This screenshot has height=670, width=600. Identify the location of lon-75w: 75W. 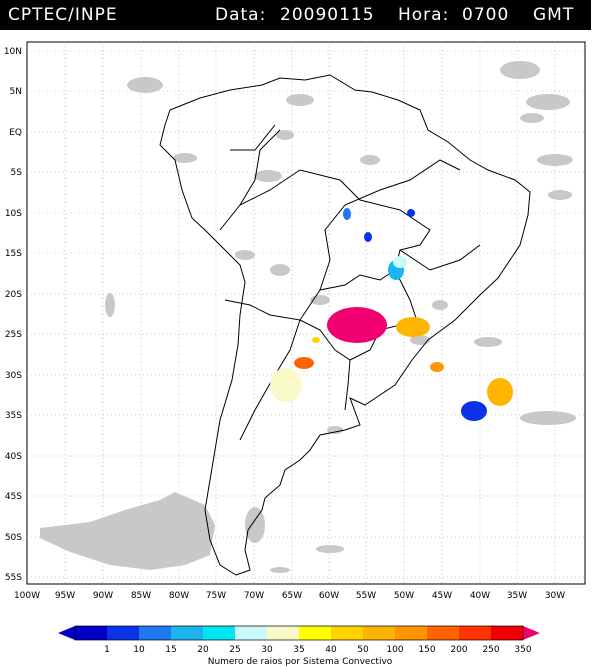
(216, 596).